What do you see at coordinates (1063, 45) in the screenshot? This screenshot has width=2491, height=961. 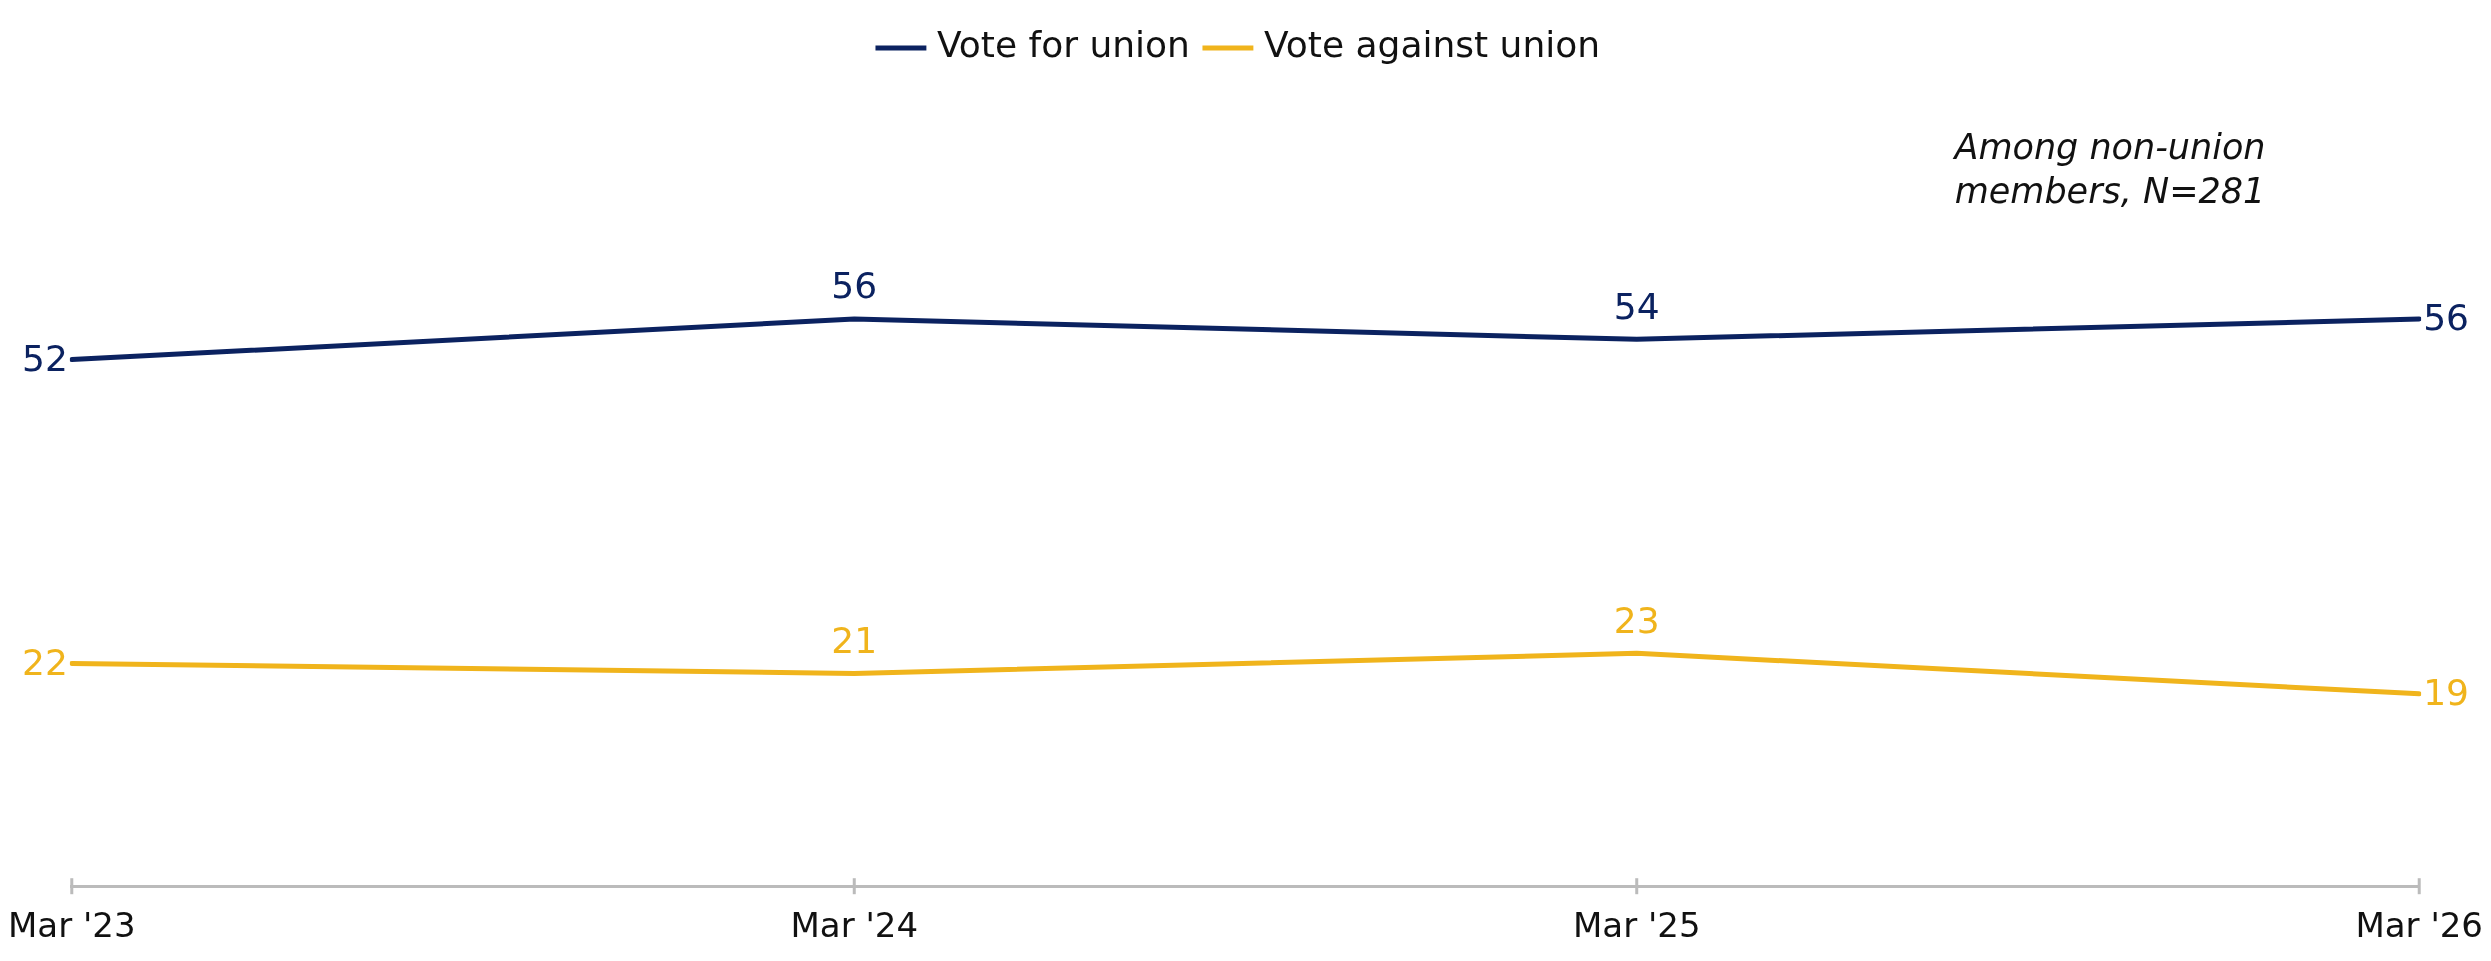 I see `legend-label: Vote for union` at bounding box center [1063, 45].